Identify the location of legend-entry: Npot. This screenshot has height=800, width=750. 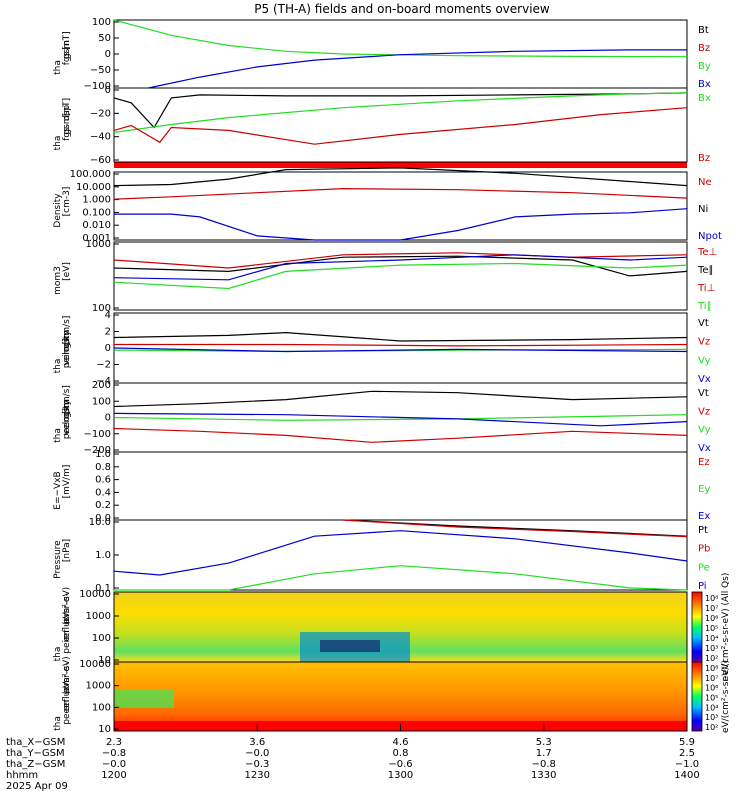
(710, 236).